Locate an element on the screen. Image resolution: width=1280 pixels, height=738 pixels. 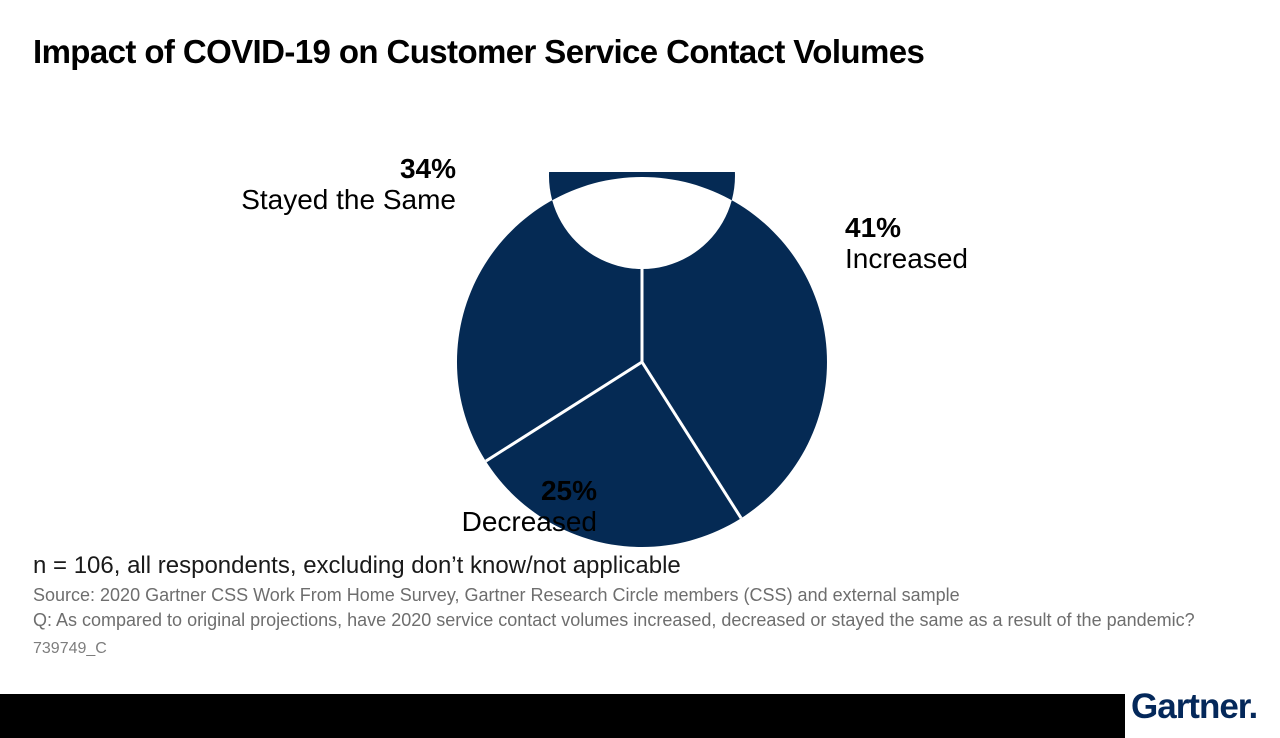
slice-name-decreased: Decreased is located at coordinates (529, 521).